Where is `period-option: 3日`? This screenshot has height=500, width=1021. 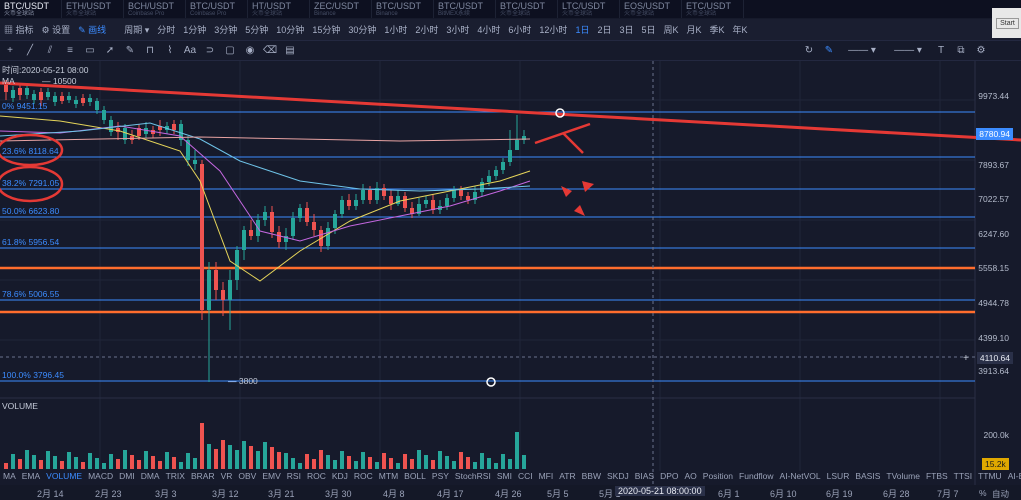 period-option: 3日 is located at coordinates (626, 30).